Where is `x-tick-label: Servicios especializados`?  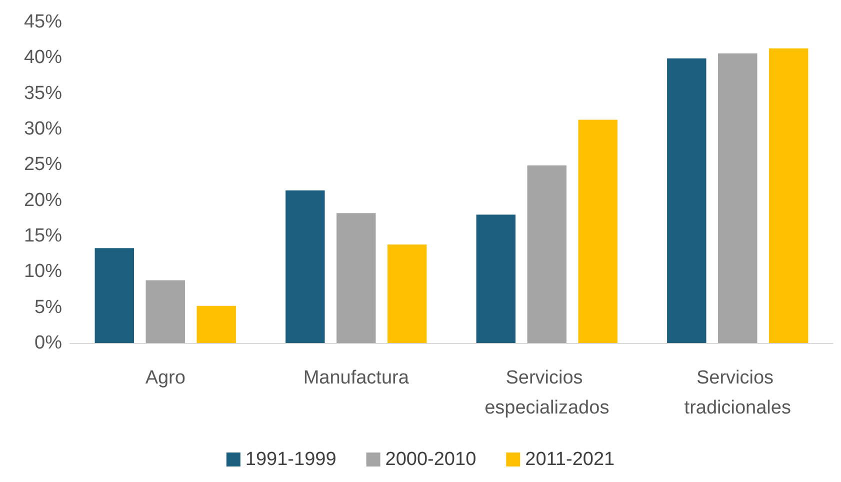
x-tick-label: Servicios especializados is located at coordinates (547, 393).